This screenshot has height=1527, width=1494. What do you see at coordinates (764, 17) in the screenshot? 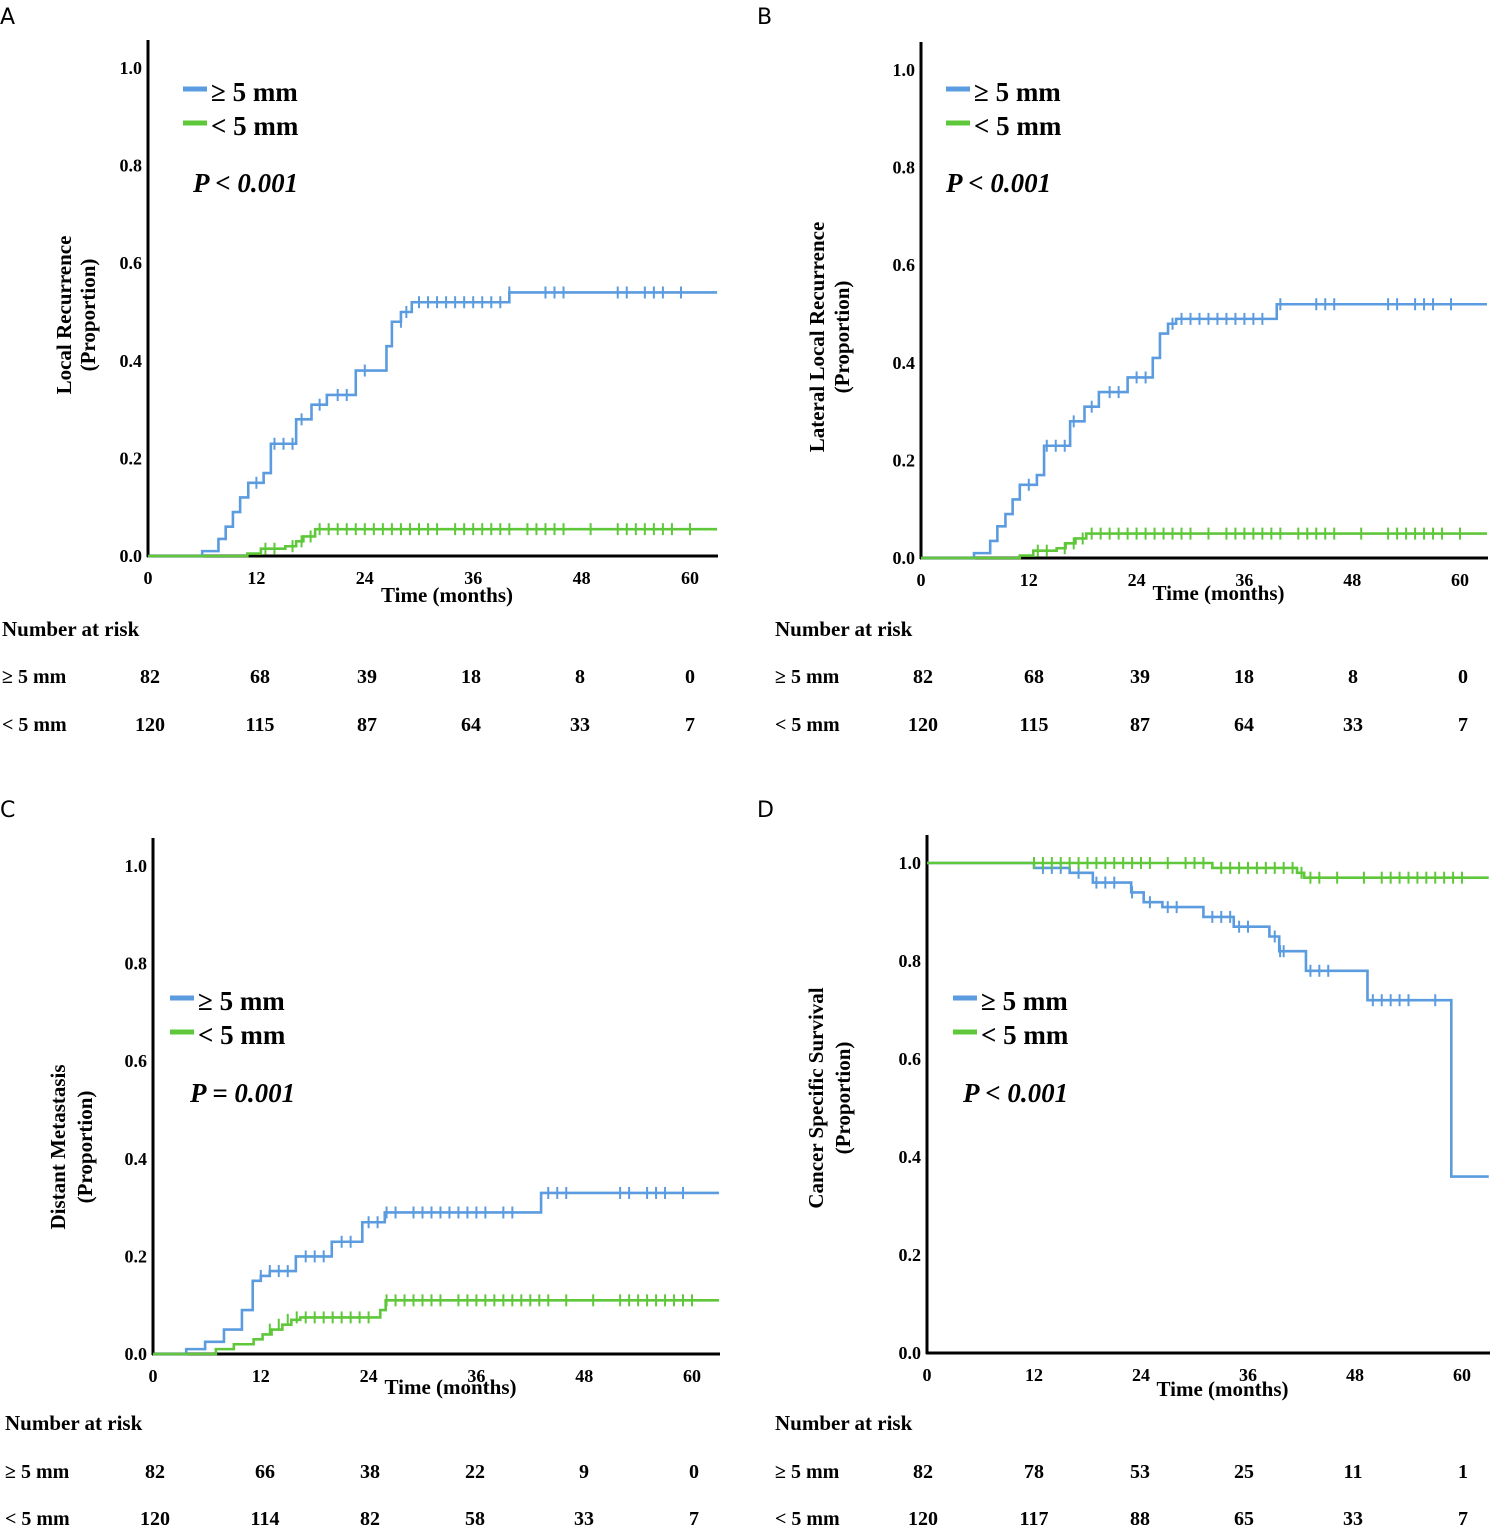
I see `panel-label: B` at bounding box center [764, 17].